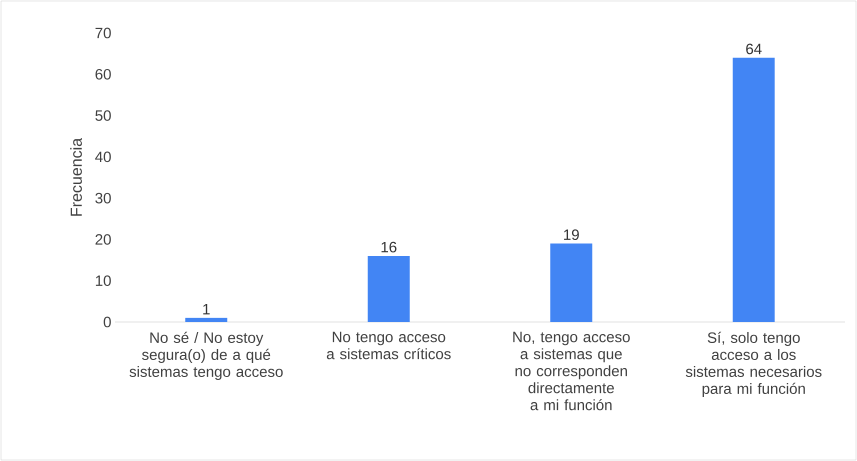 This screenshot has height=461, width=857. What do you see at coordinates (103, 33) in the screenshot?
I see `y-tick-label: 70` at bounding box center [103, 33].